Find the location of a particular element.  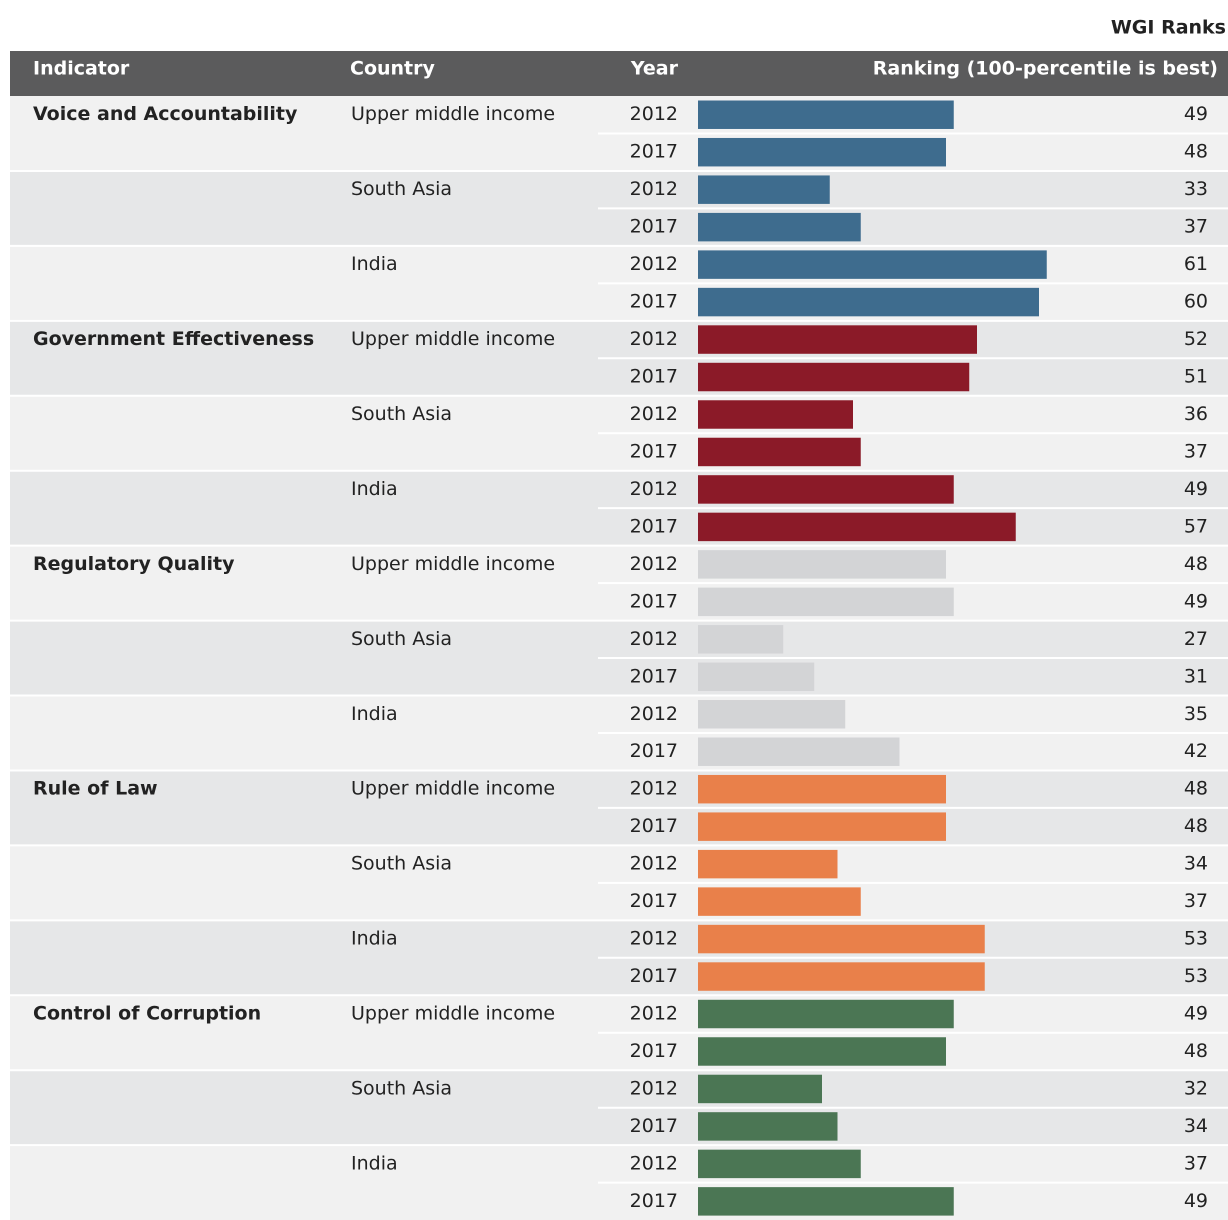

indicator-label: Rule of Law is located at coordinates (95, 789).